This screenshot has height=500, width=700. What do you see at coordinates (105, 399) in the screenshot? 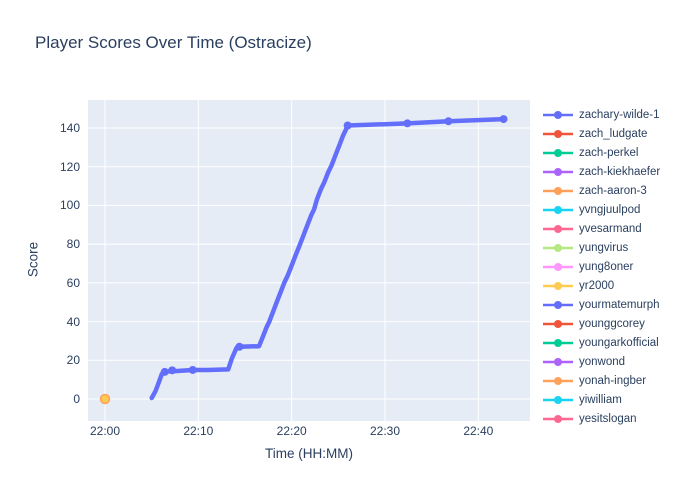
I see `zero-score-point` at bounding box center [105, 399].